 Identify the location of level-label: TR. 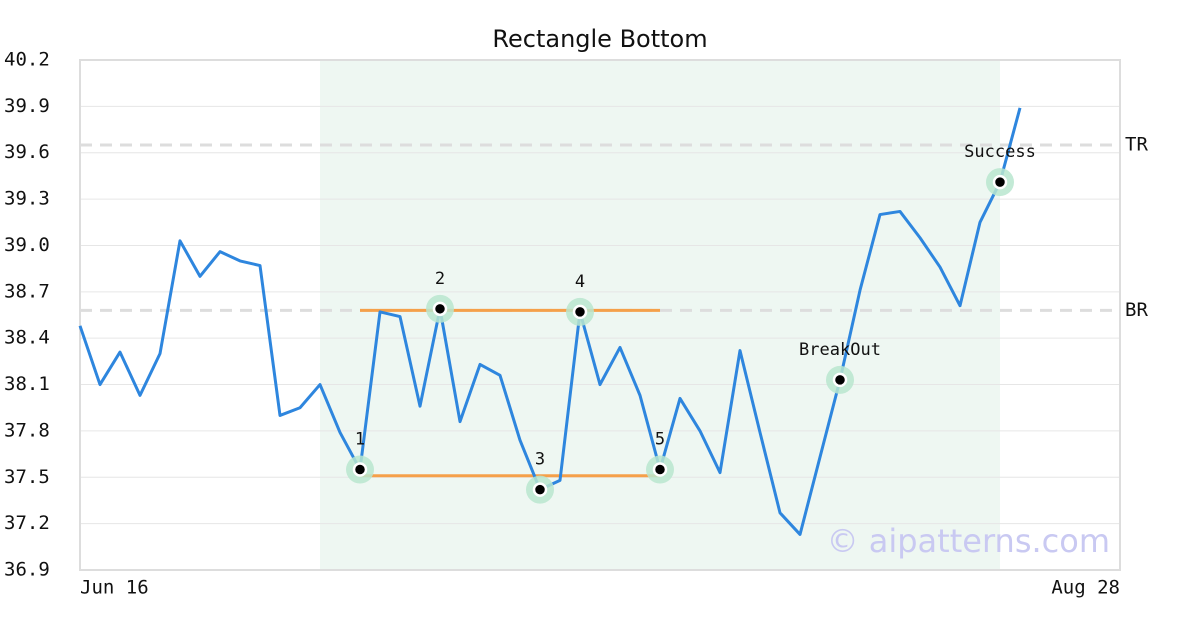
(1136, 145).